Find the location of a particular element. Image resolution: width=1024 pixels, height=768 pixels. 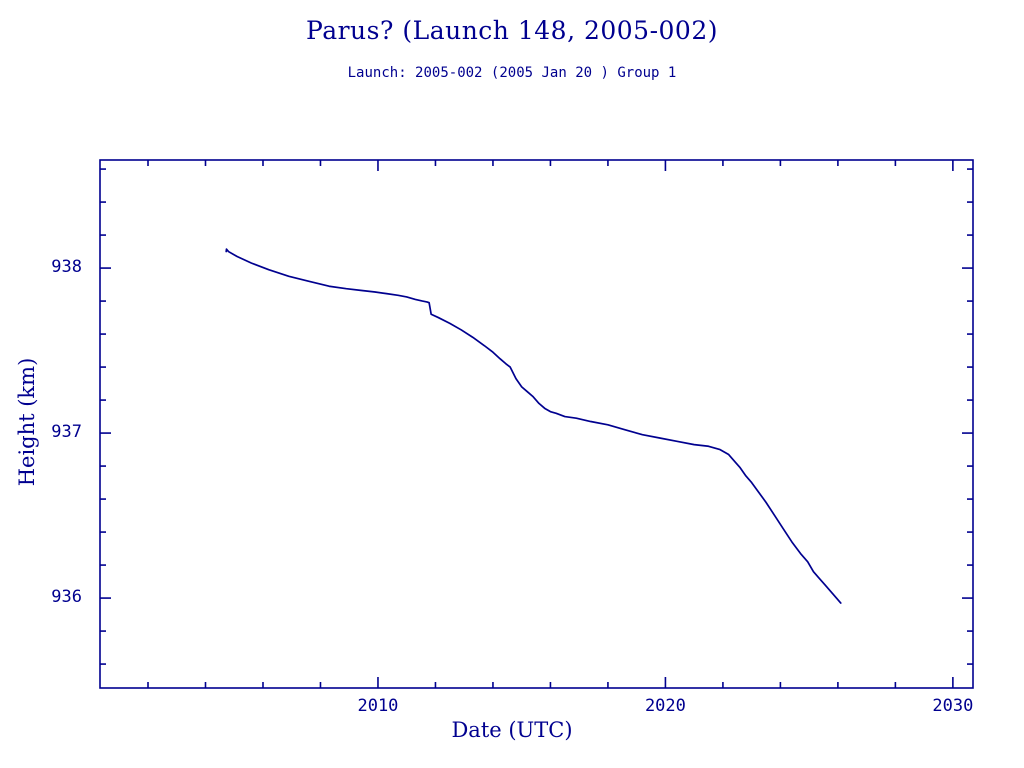

y-tick-label: 936 is located at coordinates (66, 597).